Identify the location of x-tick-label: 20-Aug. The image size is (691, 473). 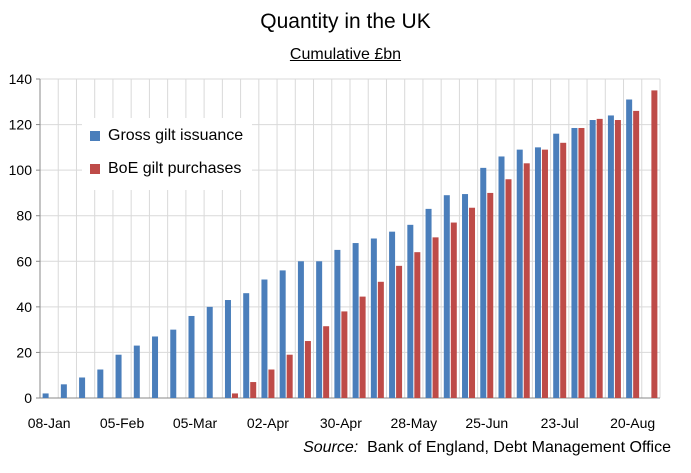
(632, 423).